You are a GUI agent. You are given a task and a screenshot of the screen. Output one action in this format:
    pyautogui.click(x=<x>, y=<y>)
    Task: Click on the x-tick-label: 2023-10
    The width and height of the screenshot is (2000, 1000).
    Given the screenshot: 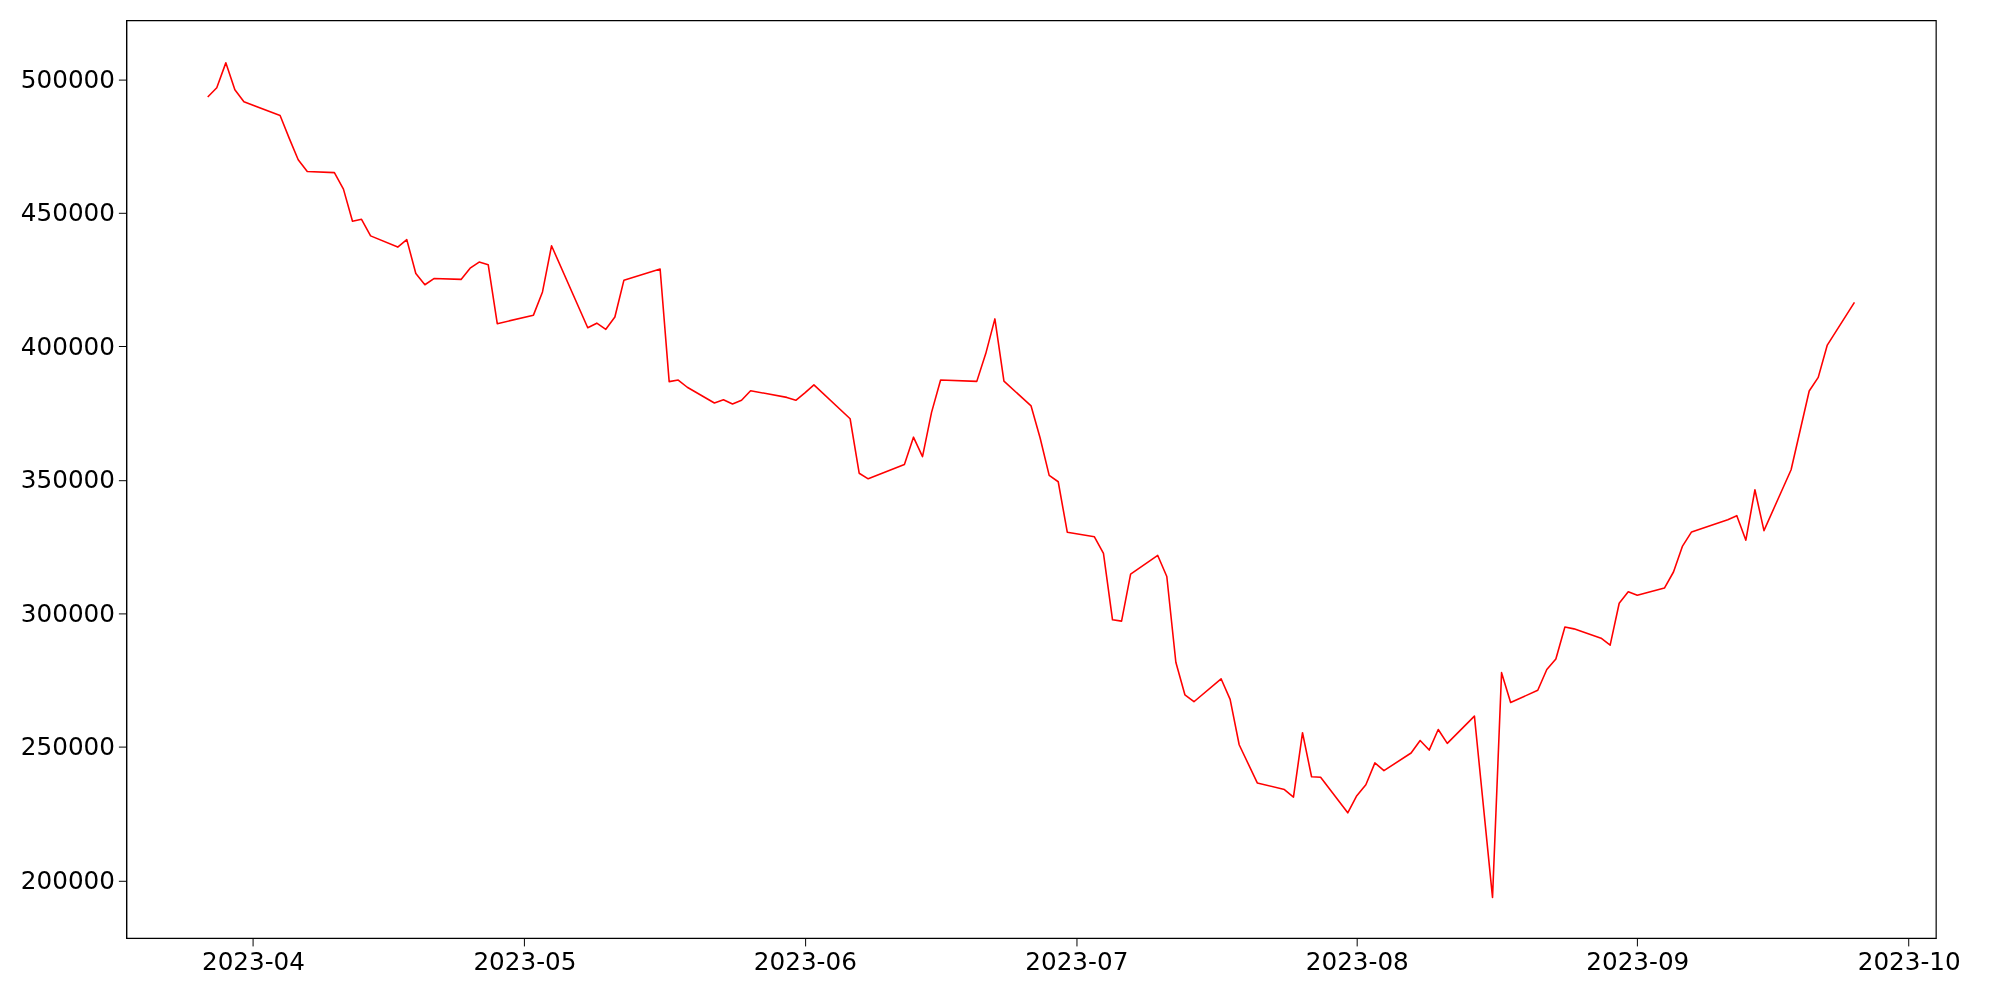 What is the action you would take?
    pyautogui.click(x=1909, y=962)
    